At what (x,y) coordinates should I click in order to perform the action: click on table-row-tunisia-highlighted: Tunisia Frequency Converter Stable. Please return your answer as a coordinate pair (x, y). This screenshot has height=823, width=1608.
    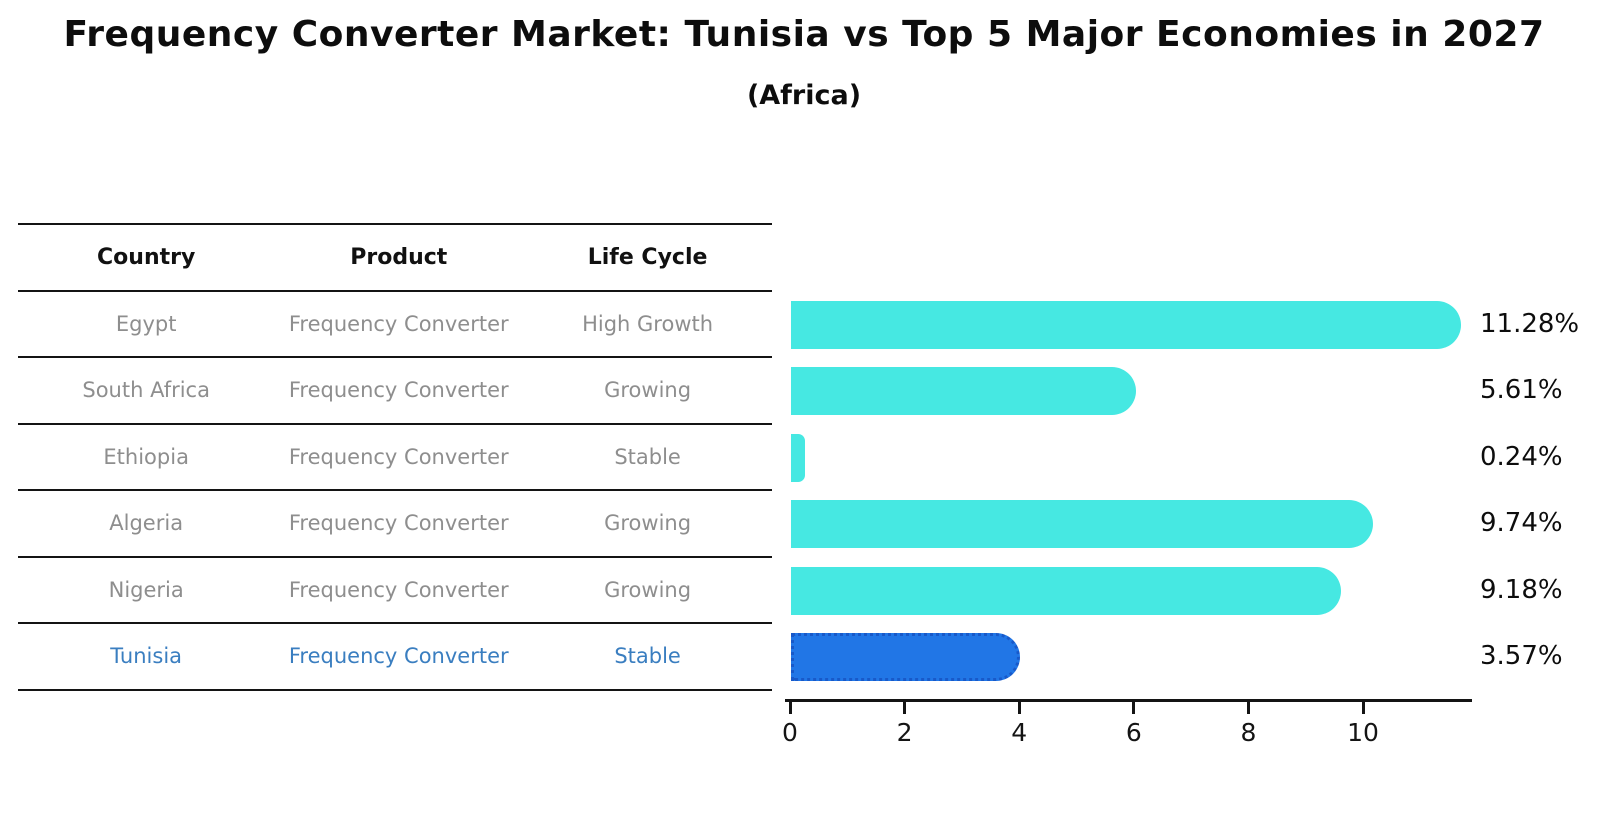
    Looking at the image, I should click on (395, 657).